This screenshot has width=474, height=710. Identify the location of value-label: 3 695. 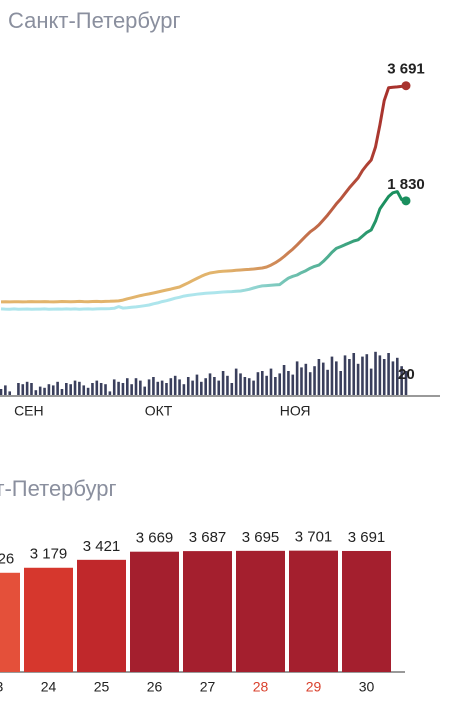
(261, 537).